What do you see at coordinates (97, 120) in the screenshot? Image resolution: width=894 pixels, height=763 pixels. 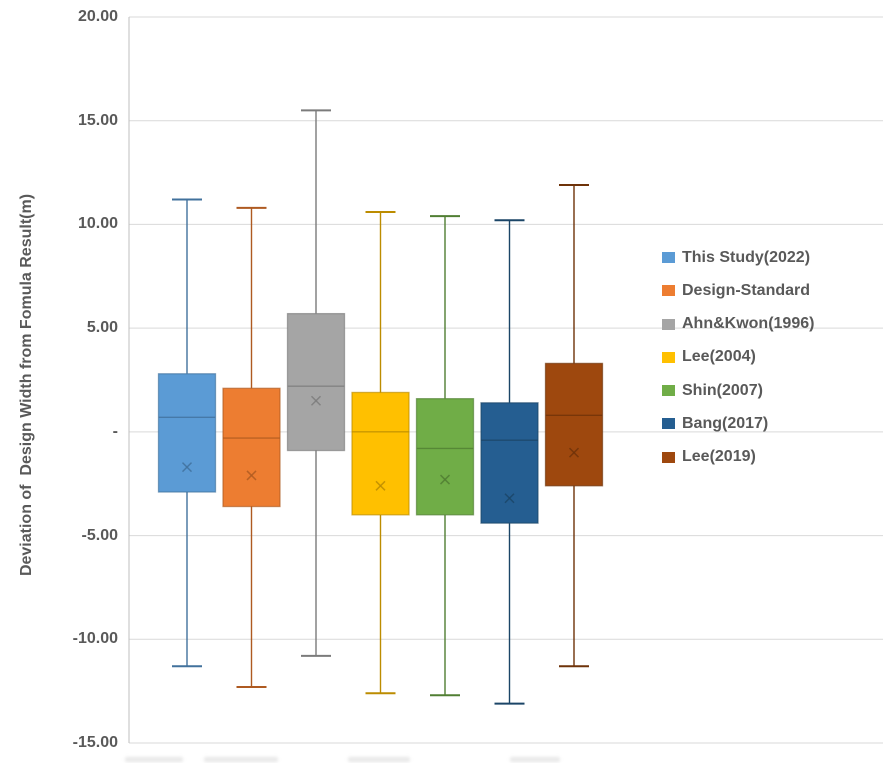 I see `y-tick-label: 15.00` at bounding box center [97, 120].